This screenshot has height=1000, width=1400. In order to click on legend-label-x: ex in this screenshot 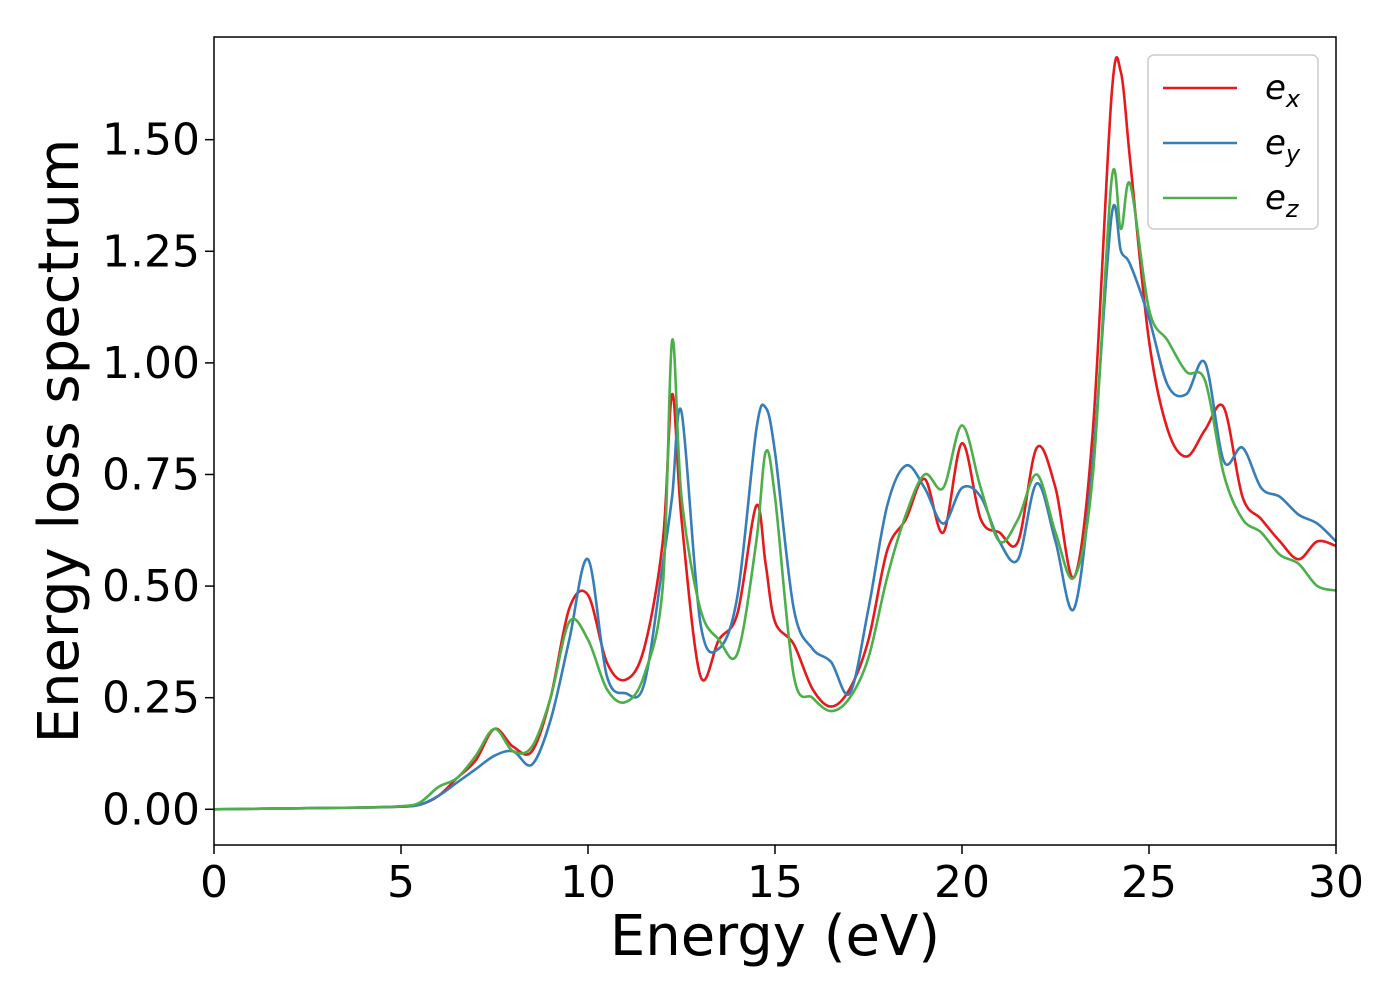, I will do `click(1283, 90)`.